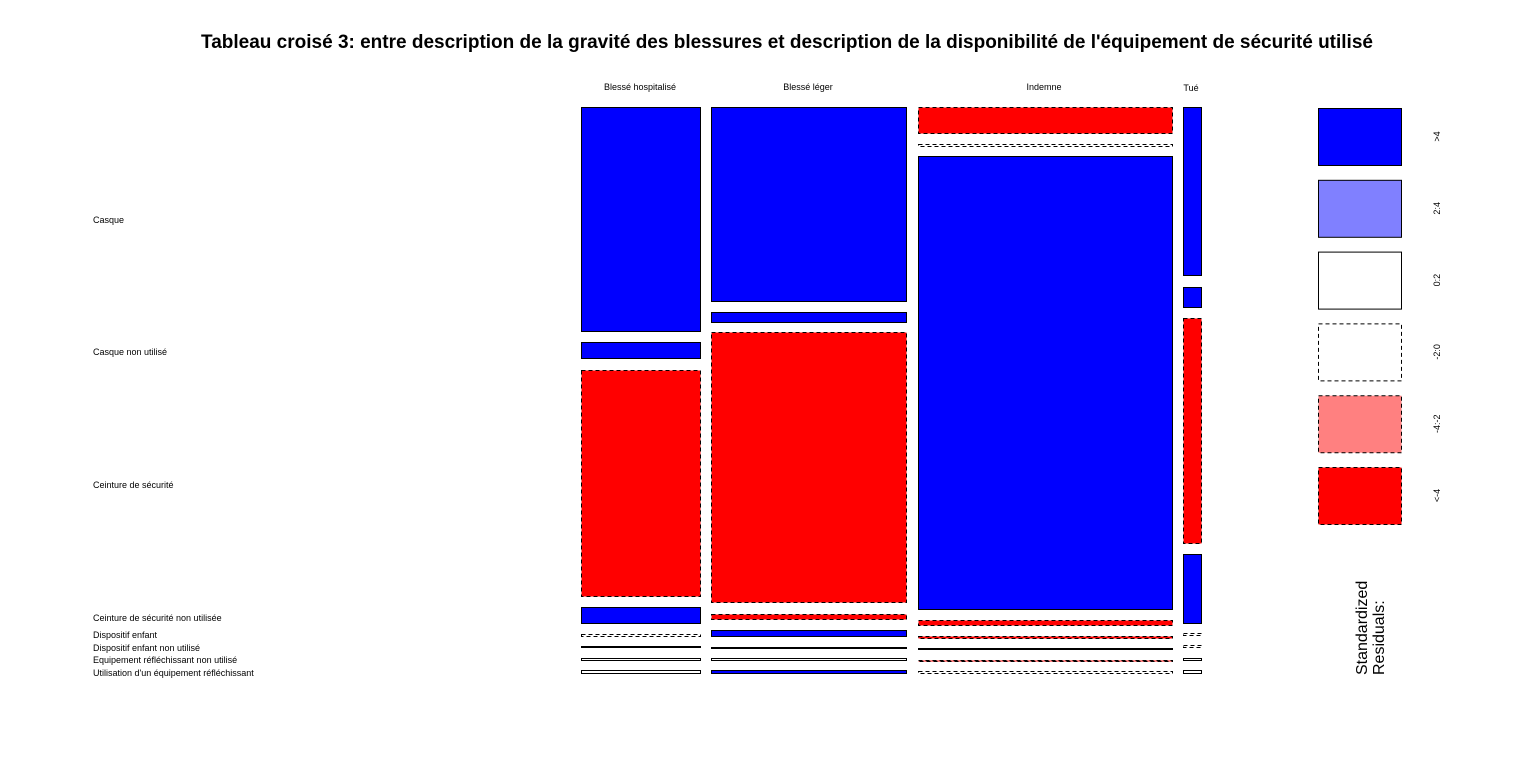 The width and height of the screenshot is (1536, 773). What do you see at coordinates (1437, 136) in the screenshot?
I see `legend-label-0: >4` at bounding box center [1437, 136].